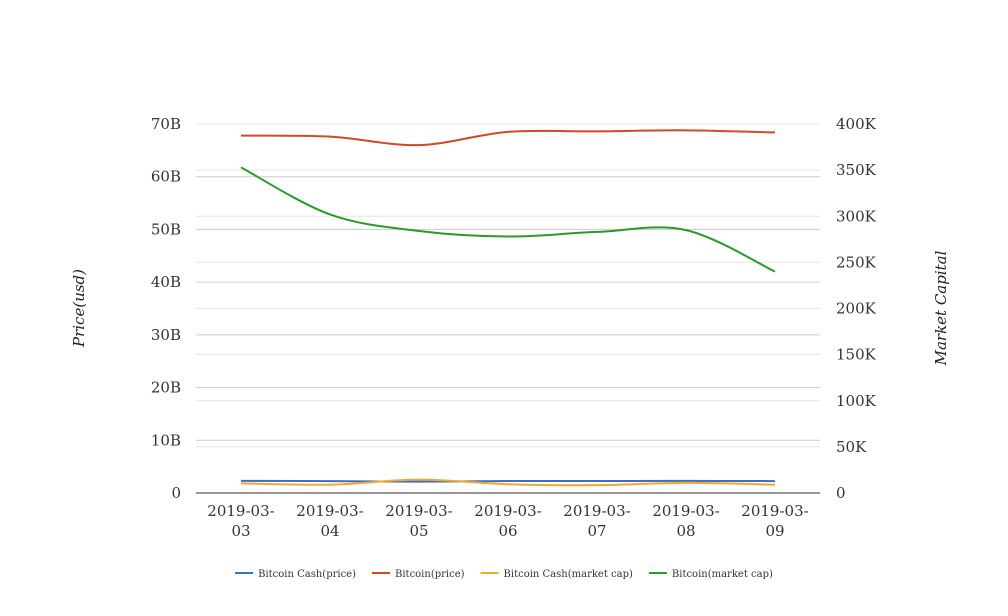  Describe the element at coordinates (166, 229) in the screenshot. I see `y-left-tick-label: 50B` at that location.